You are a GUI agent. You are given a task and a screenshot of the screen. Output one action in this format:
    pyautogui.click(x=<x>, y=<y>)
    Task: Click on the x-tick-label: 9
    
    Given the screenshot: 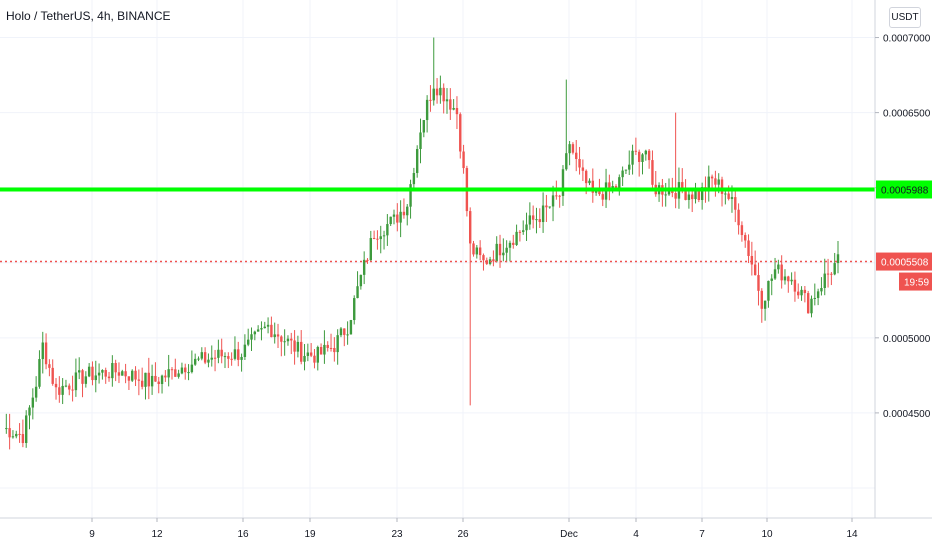 What is the action you would take?
    pyautogui.click(x=92, y=534)
    